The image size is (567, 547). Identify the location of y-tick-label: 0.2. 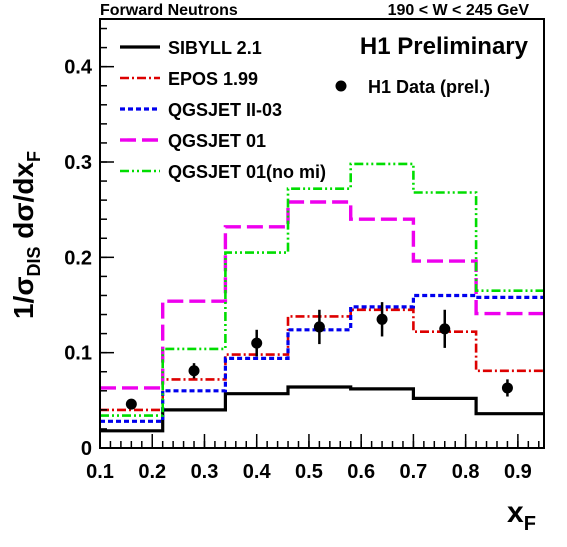
(78, 258).